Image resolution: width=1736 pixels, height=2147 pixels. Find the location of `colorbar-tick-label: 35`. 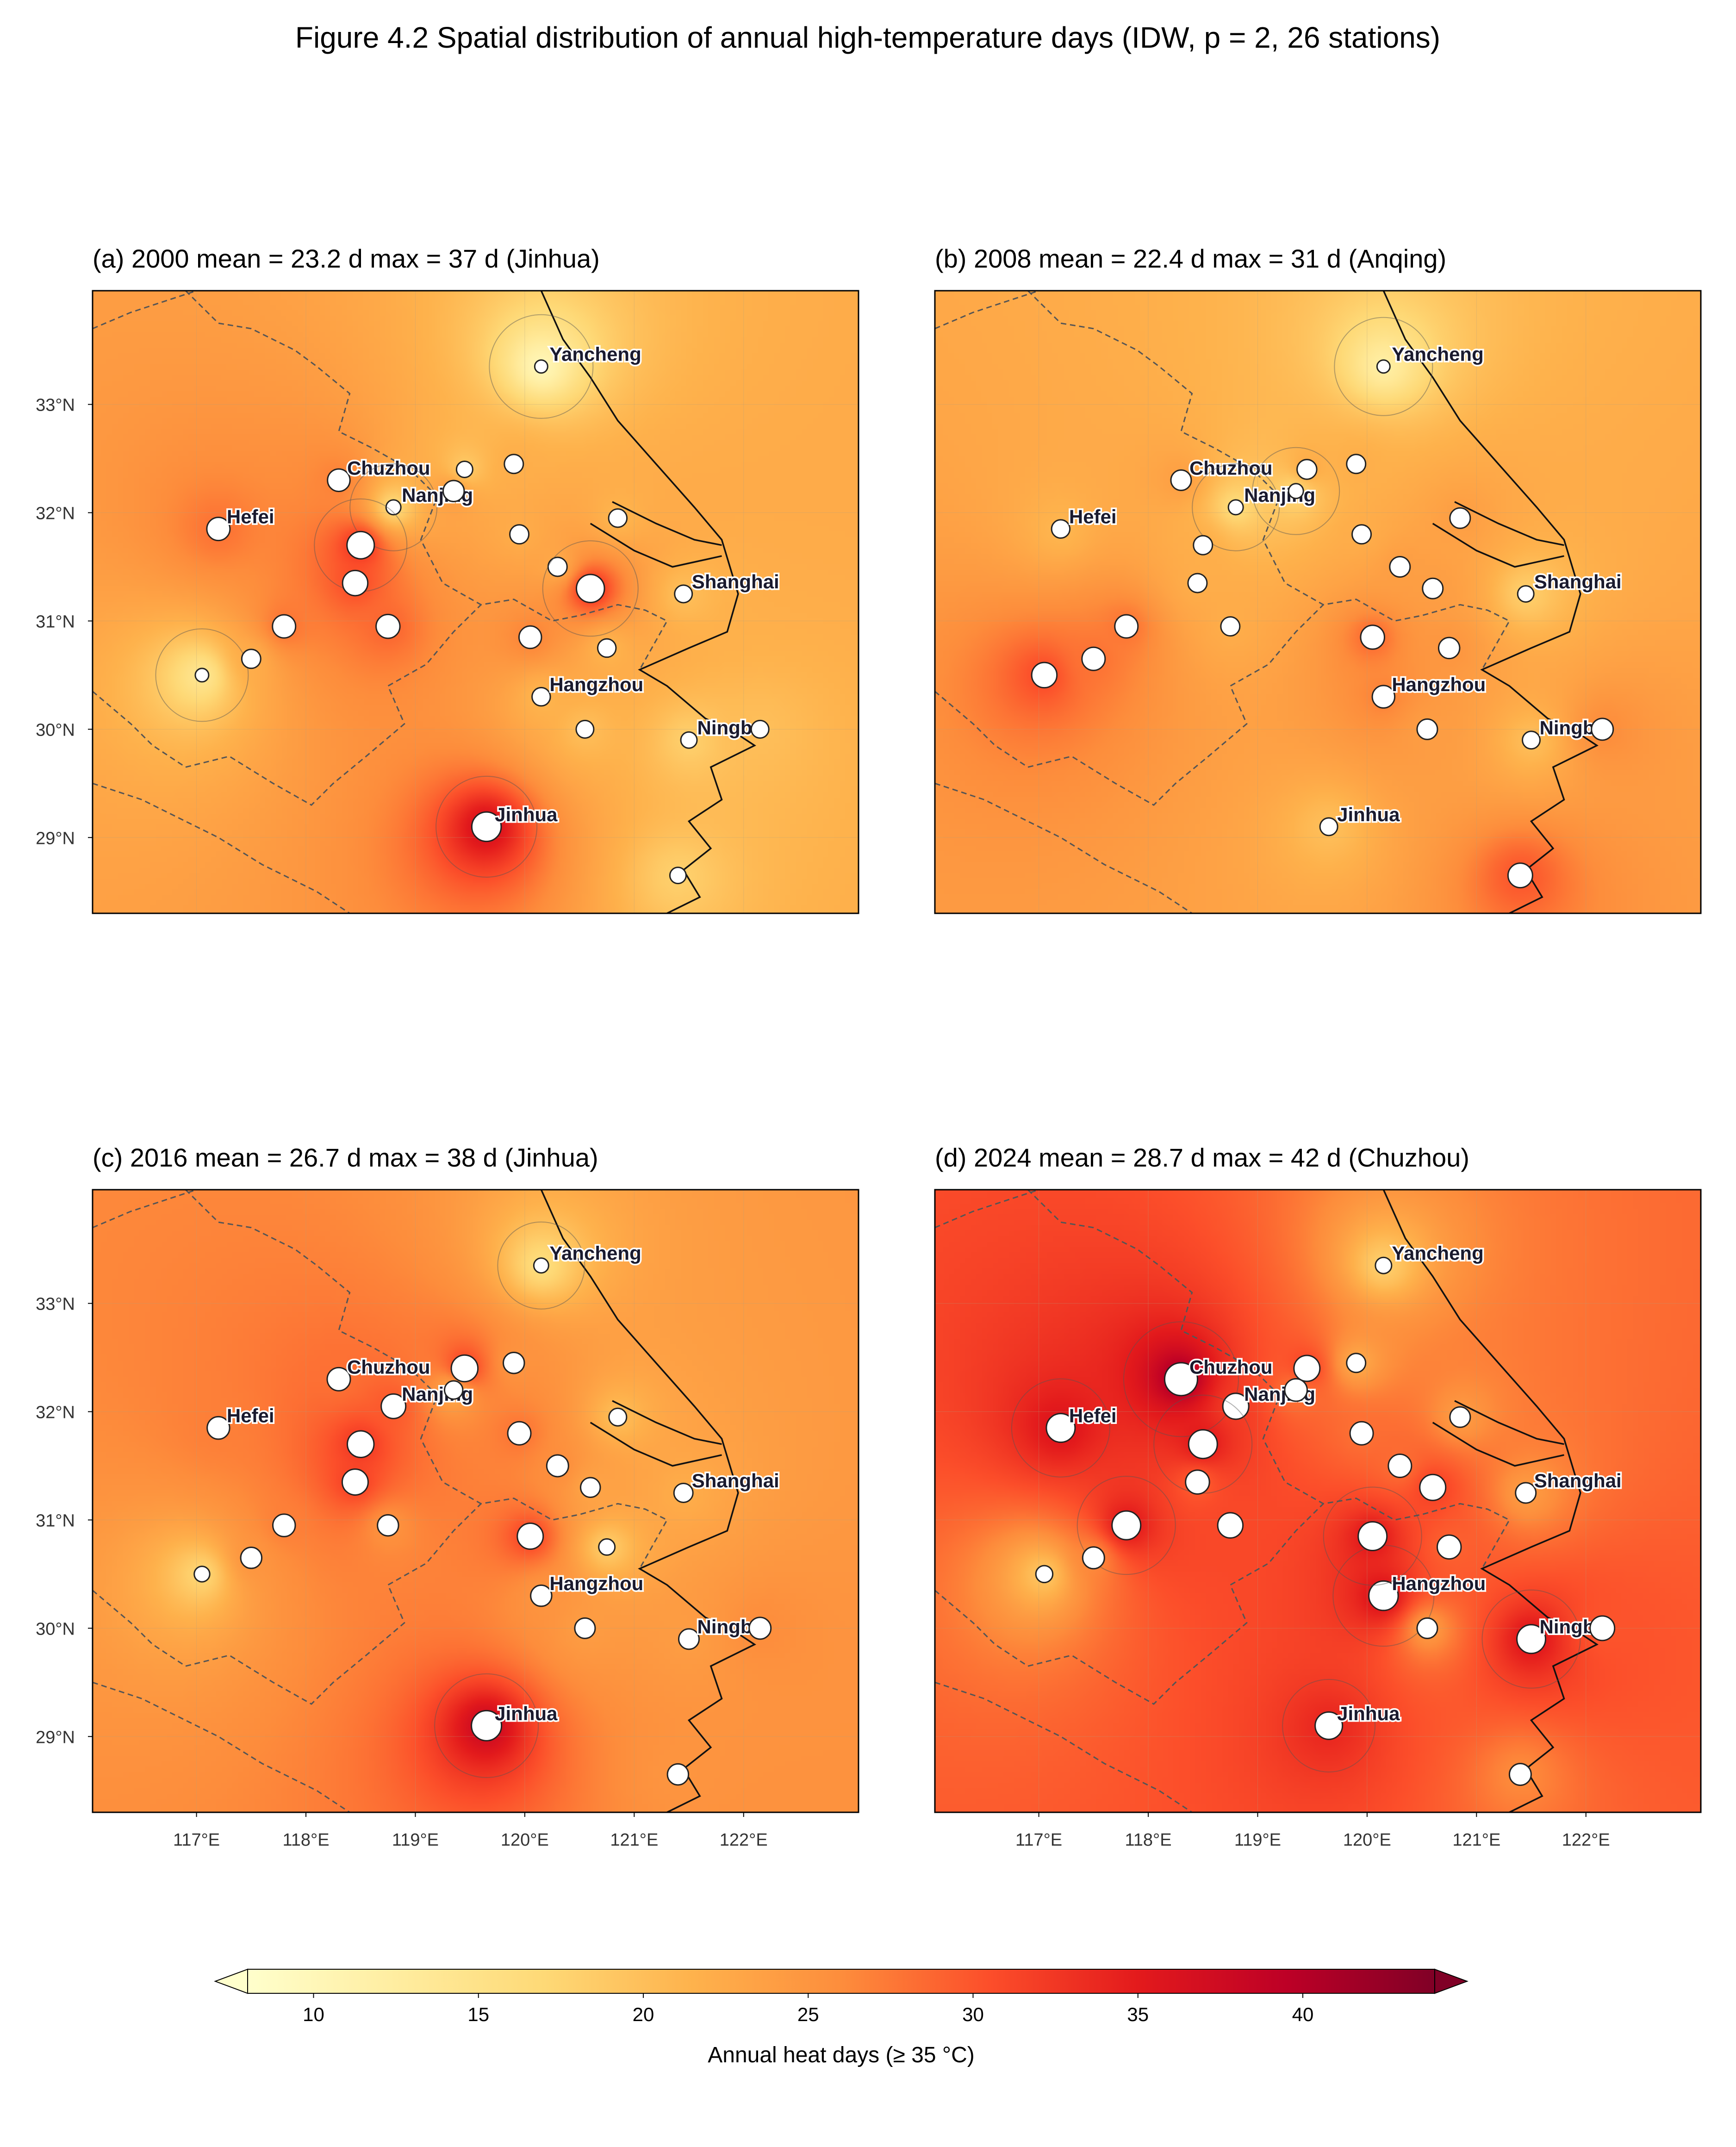

colorbar-tick-label: 35 is located at coordinates (1138, 2014).